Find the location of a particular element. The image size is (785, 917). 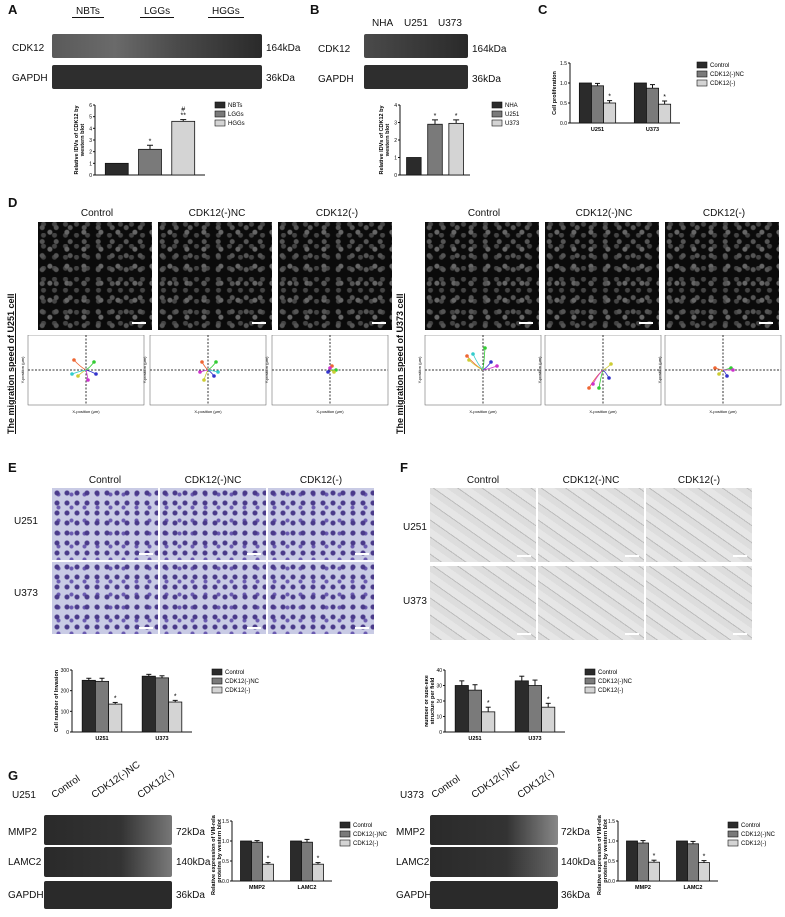

x-tick-label: LAMC2 is located at coordinates (307, 888).